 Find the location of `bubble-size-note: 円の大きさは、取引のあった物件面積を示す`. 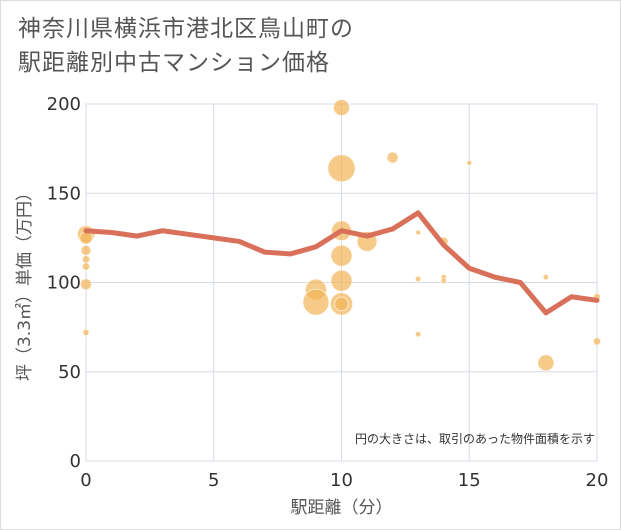

bubble-size-note: 円の大きさは、取引のあった物件面積を示す is located at coordinates (475, 438).